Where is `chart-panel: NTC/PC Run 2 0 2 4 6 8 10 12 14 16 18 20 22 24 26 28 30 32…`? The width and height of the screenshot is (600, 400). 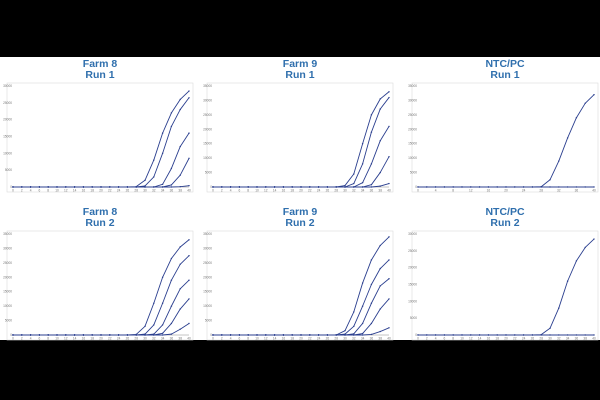
chart-panel: NTC/PC Run 2 0 2 4 6 8 10 12 14 16 18 20 22 24 26 28 30 32… is located at coordinates (504, 273).